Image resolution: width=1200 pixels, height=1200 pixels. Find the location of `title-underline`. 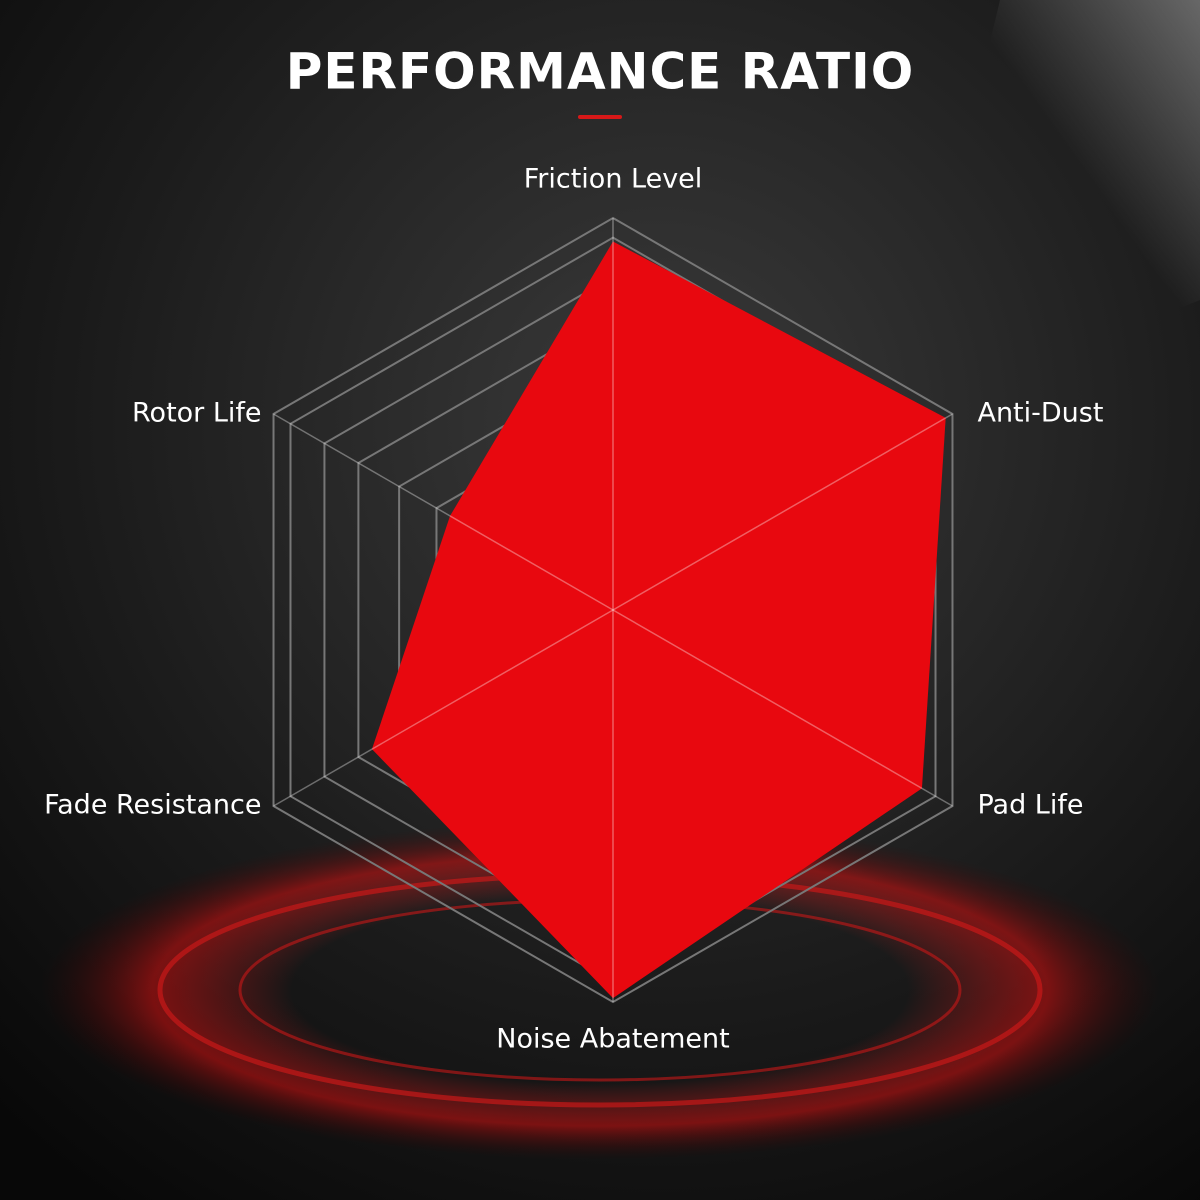

title-underline is located at coordinates (600, 117).